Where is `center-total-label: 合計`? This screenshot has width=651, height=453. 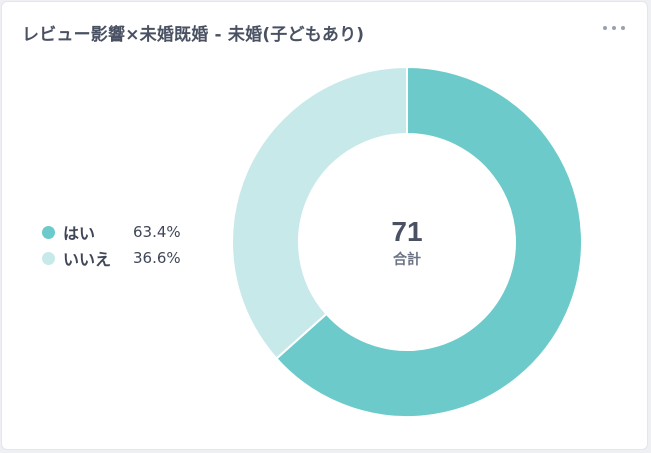
center-total-label: 合計 is located at coordinates (407, 259).